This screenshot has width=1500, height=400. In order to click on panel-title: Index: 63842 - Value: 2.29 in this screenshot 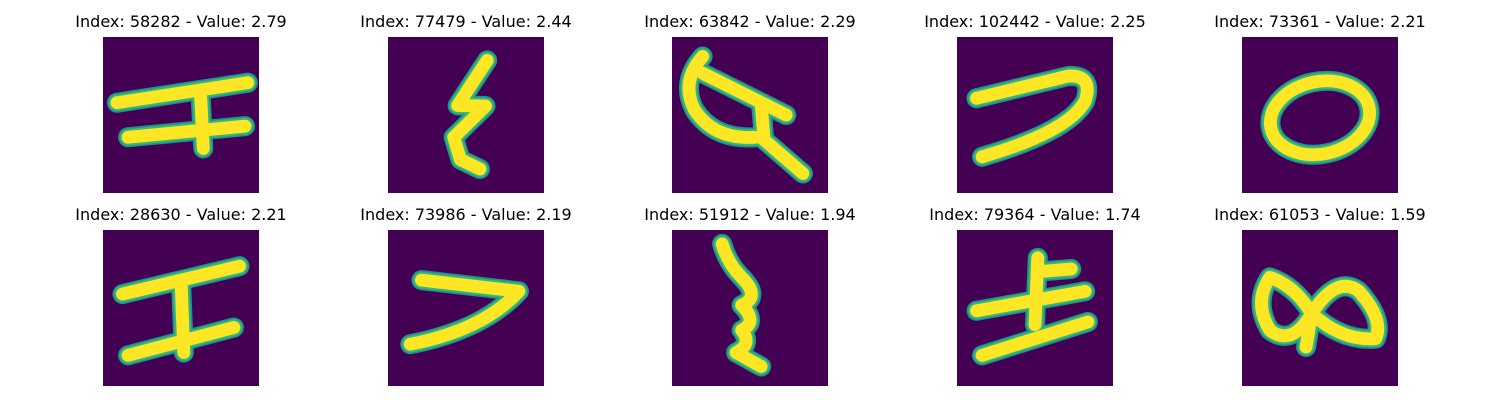, I will do `click(750, 21)`.